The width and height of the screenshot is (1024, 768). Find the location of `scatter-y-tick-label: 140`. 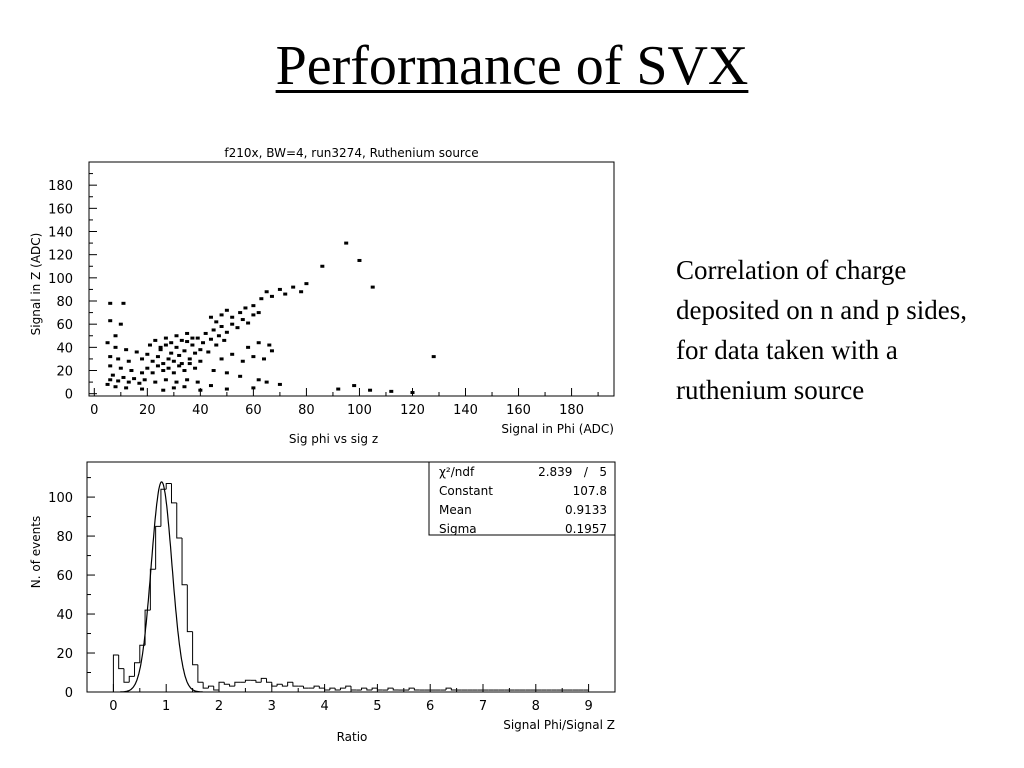

scatter-y-tick-label: 140 is located at coordinates (60, 233).